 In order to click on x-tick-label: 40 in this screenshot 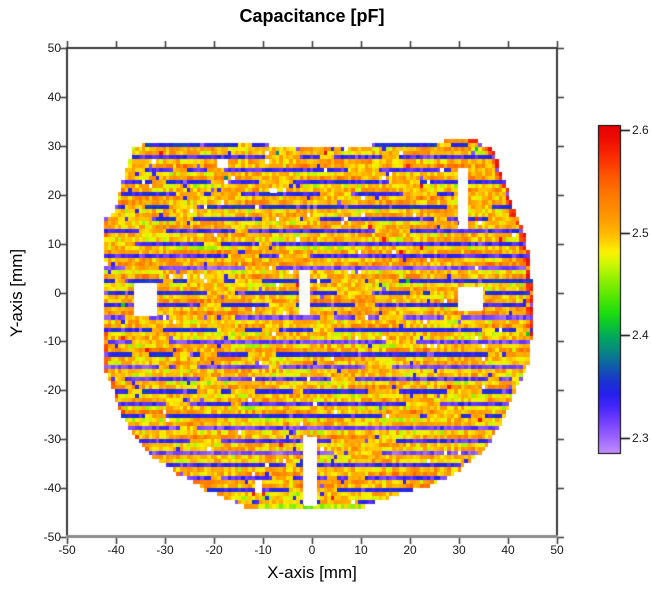, I will do `click(508, 550)`.